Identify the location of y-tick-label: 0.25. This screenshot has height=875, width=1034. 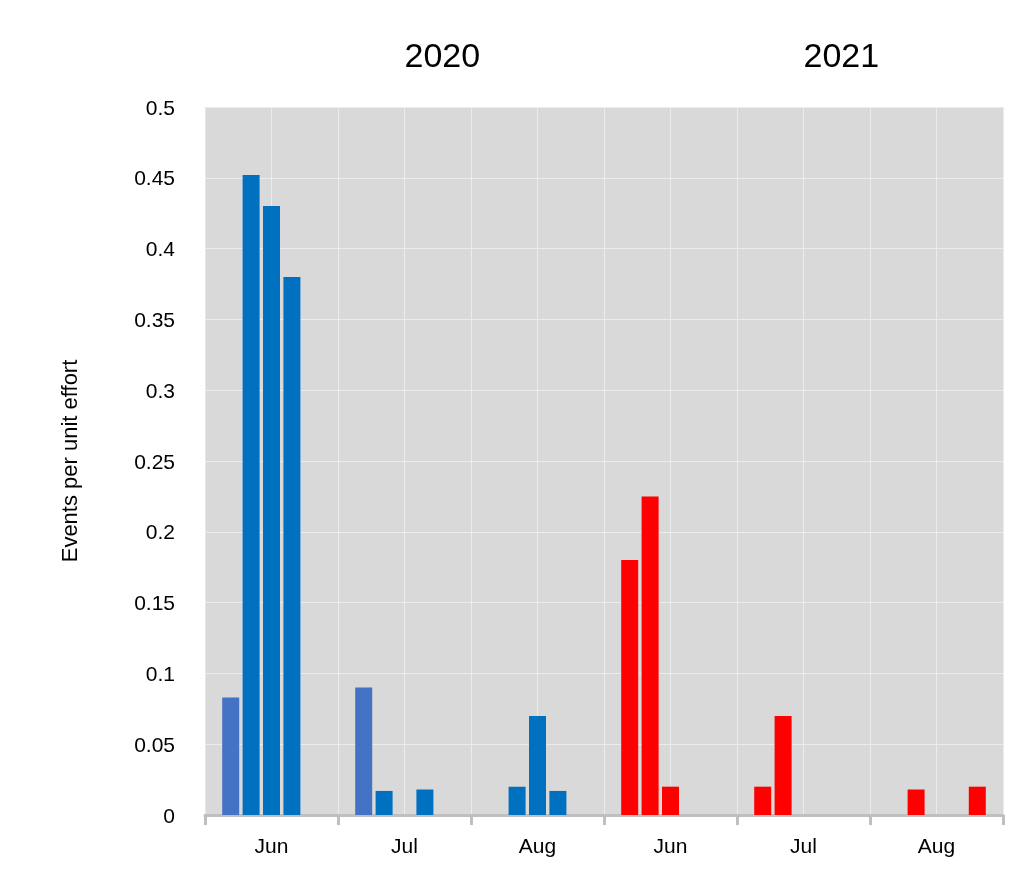
(154, 461).